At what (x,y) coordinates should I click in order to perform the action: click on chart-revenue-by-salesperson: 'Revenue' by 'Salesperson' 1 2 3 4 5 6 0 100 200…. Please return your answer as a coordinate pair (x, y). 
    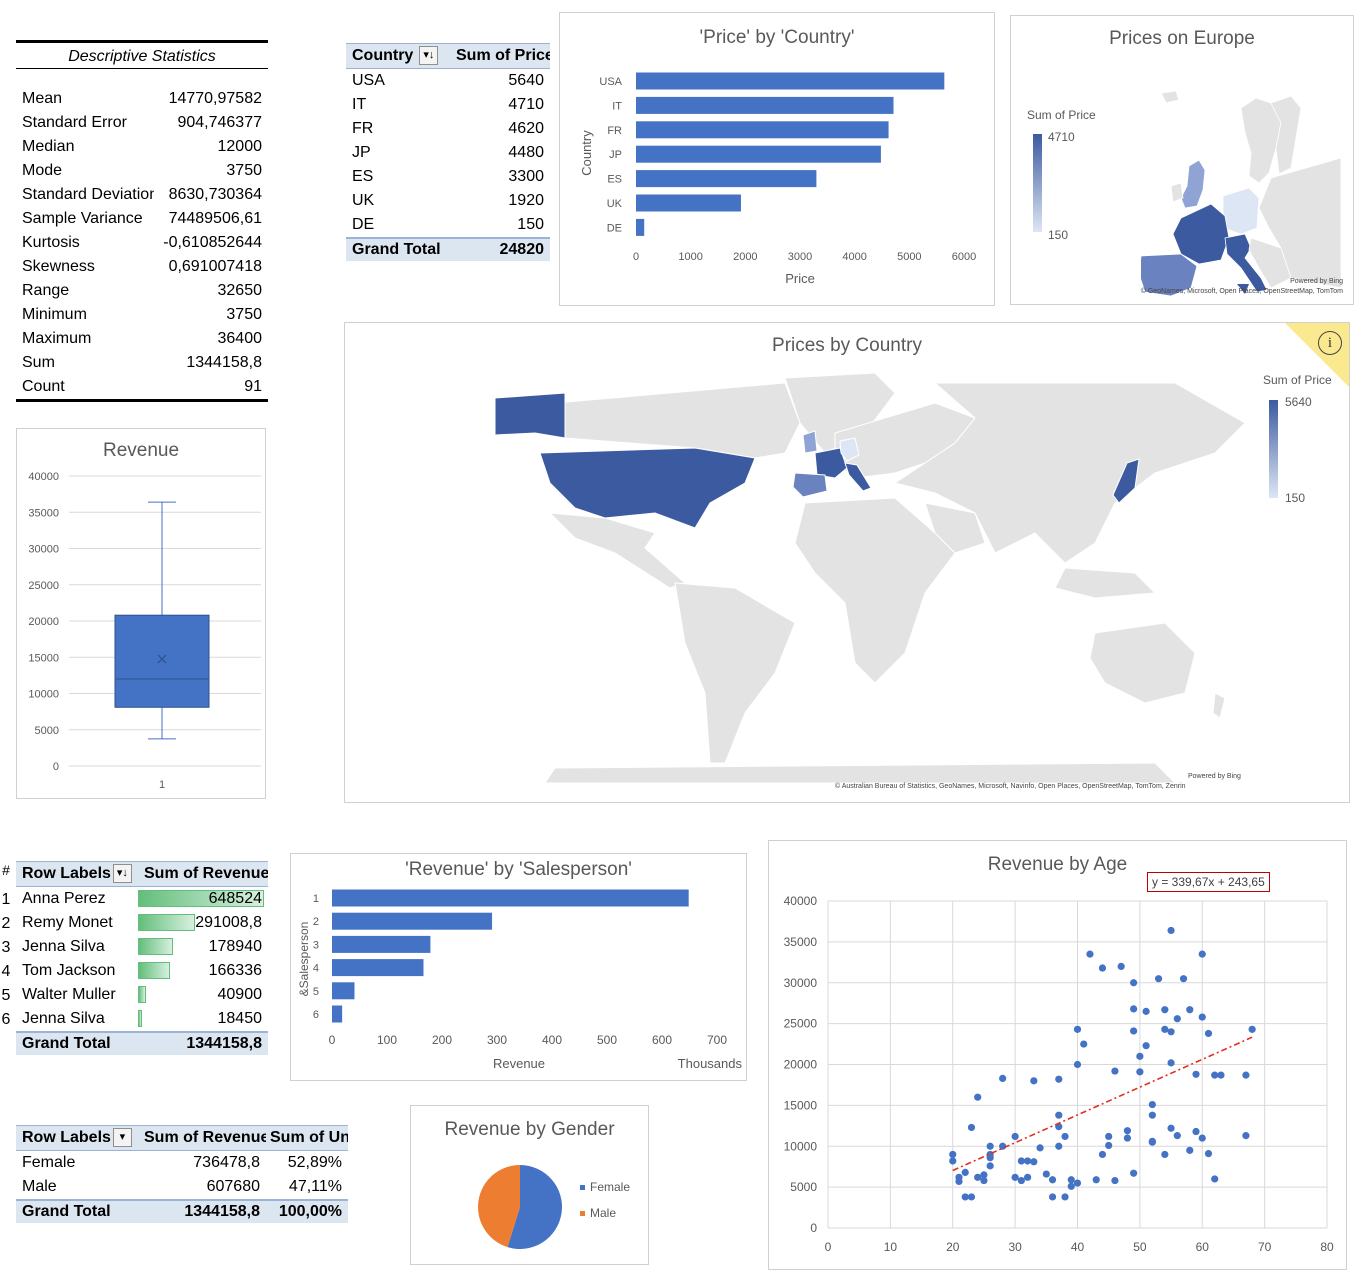
    Looking at the image, I should click on (518, 967).